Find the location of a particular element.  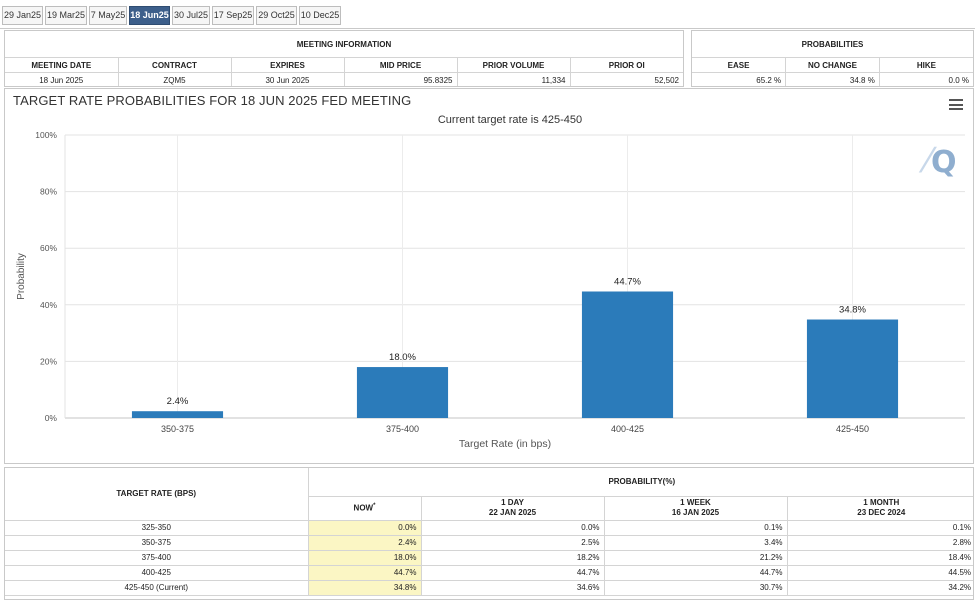

header-expires: EXPIRES is located at coordinates (288, 65).